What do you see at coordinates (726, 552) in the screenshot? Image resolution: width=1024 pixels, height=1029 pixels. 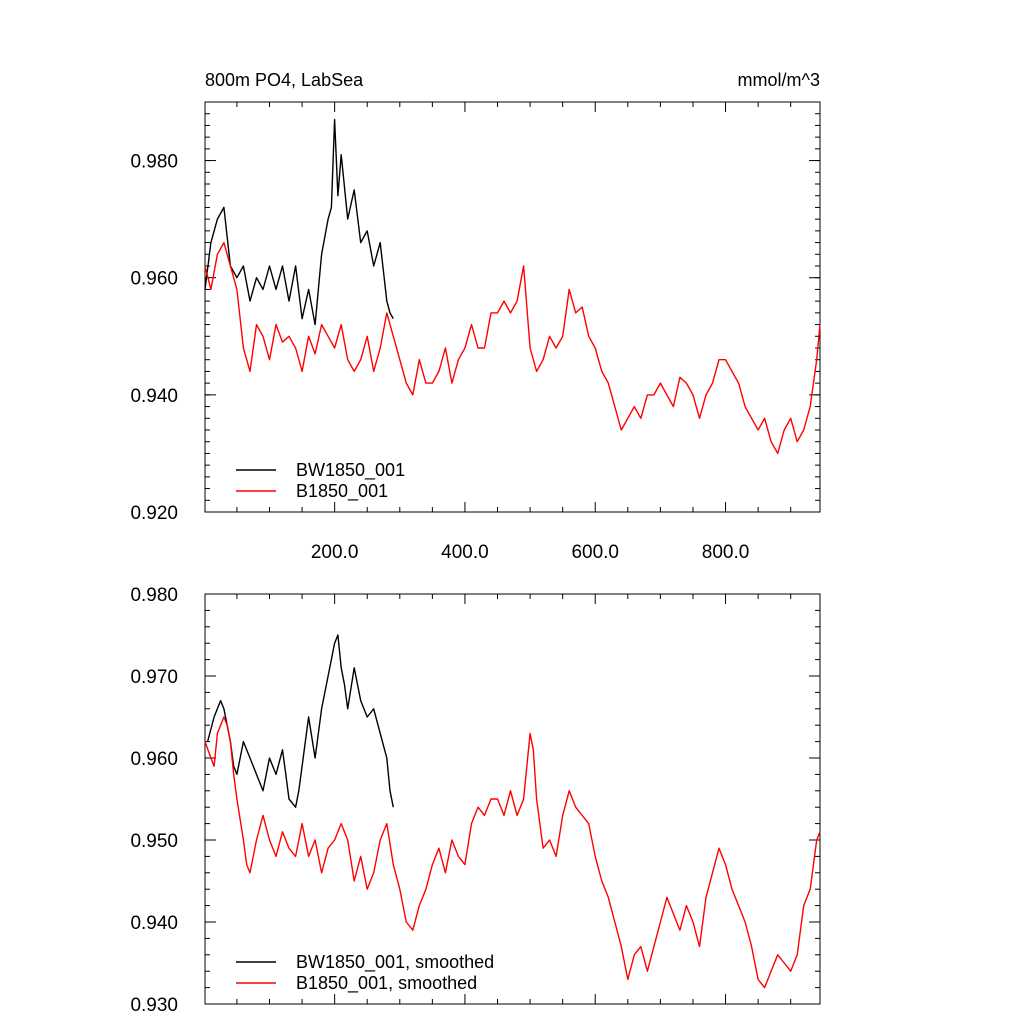 I see `x-tick-label: 800.0` at bounding box center [726, 552].